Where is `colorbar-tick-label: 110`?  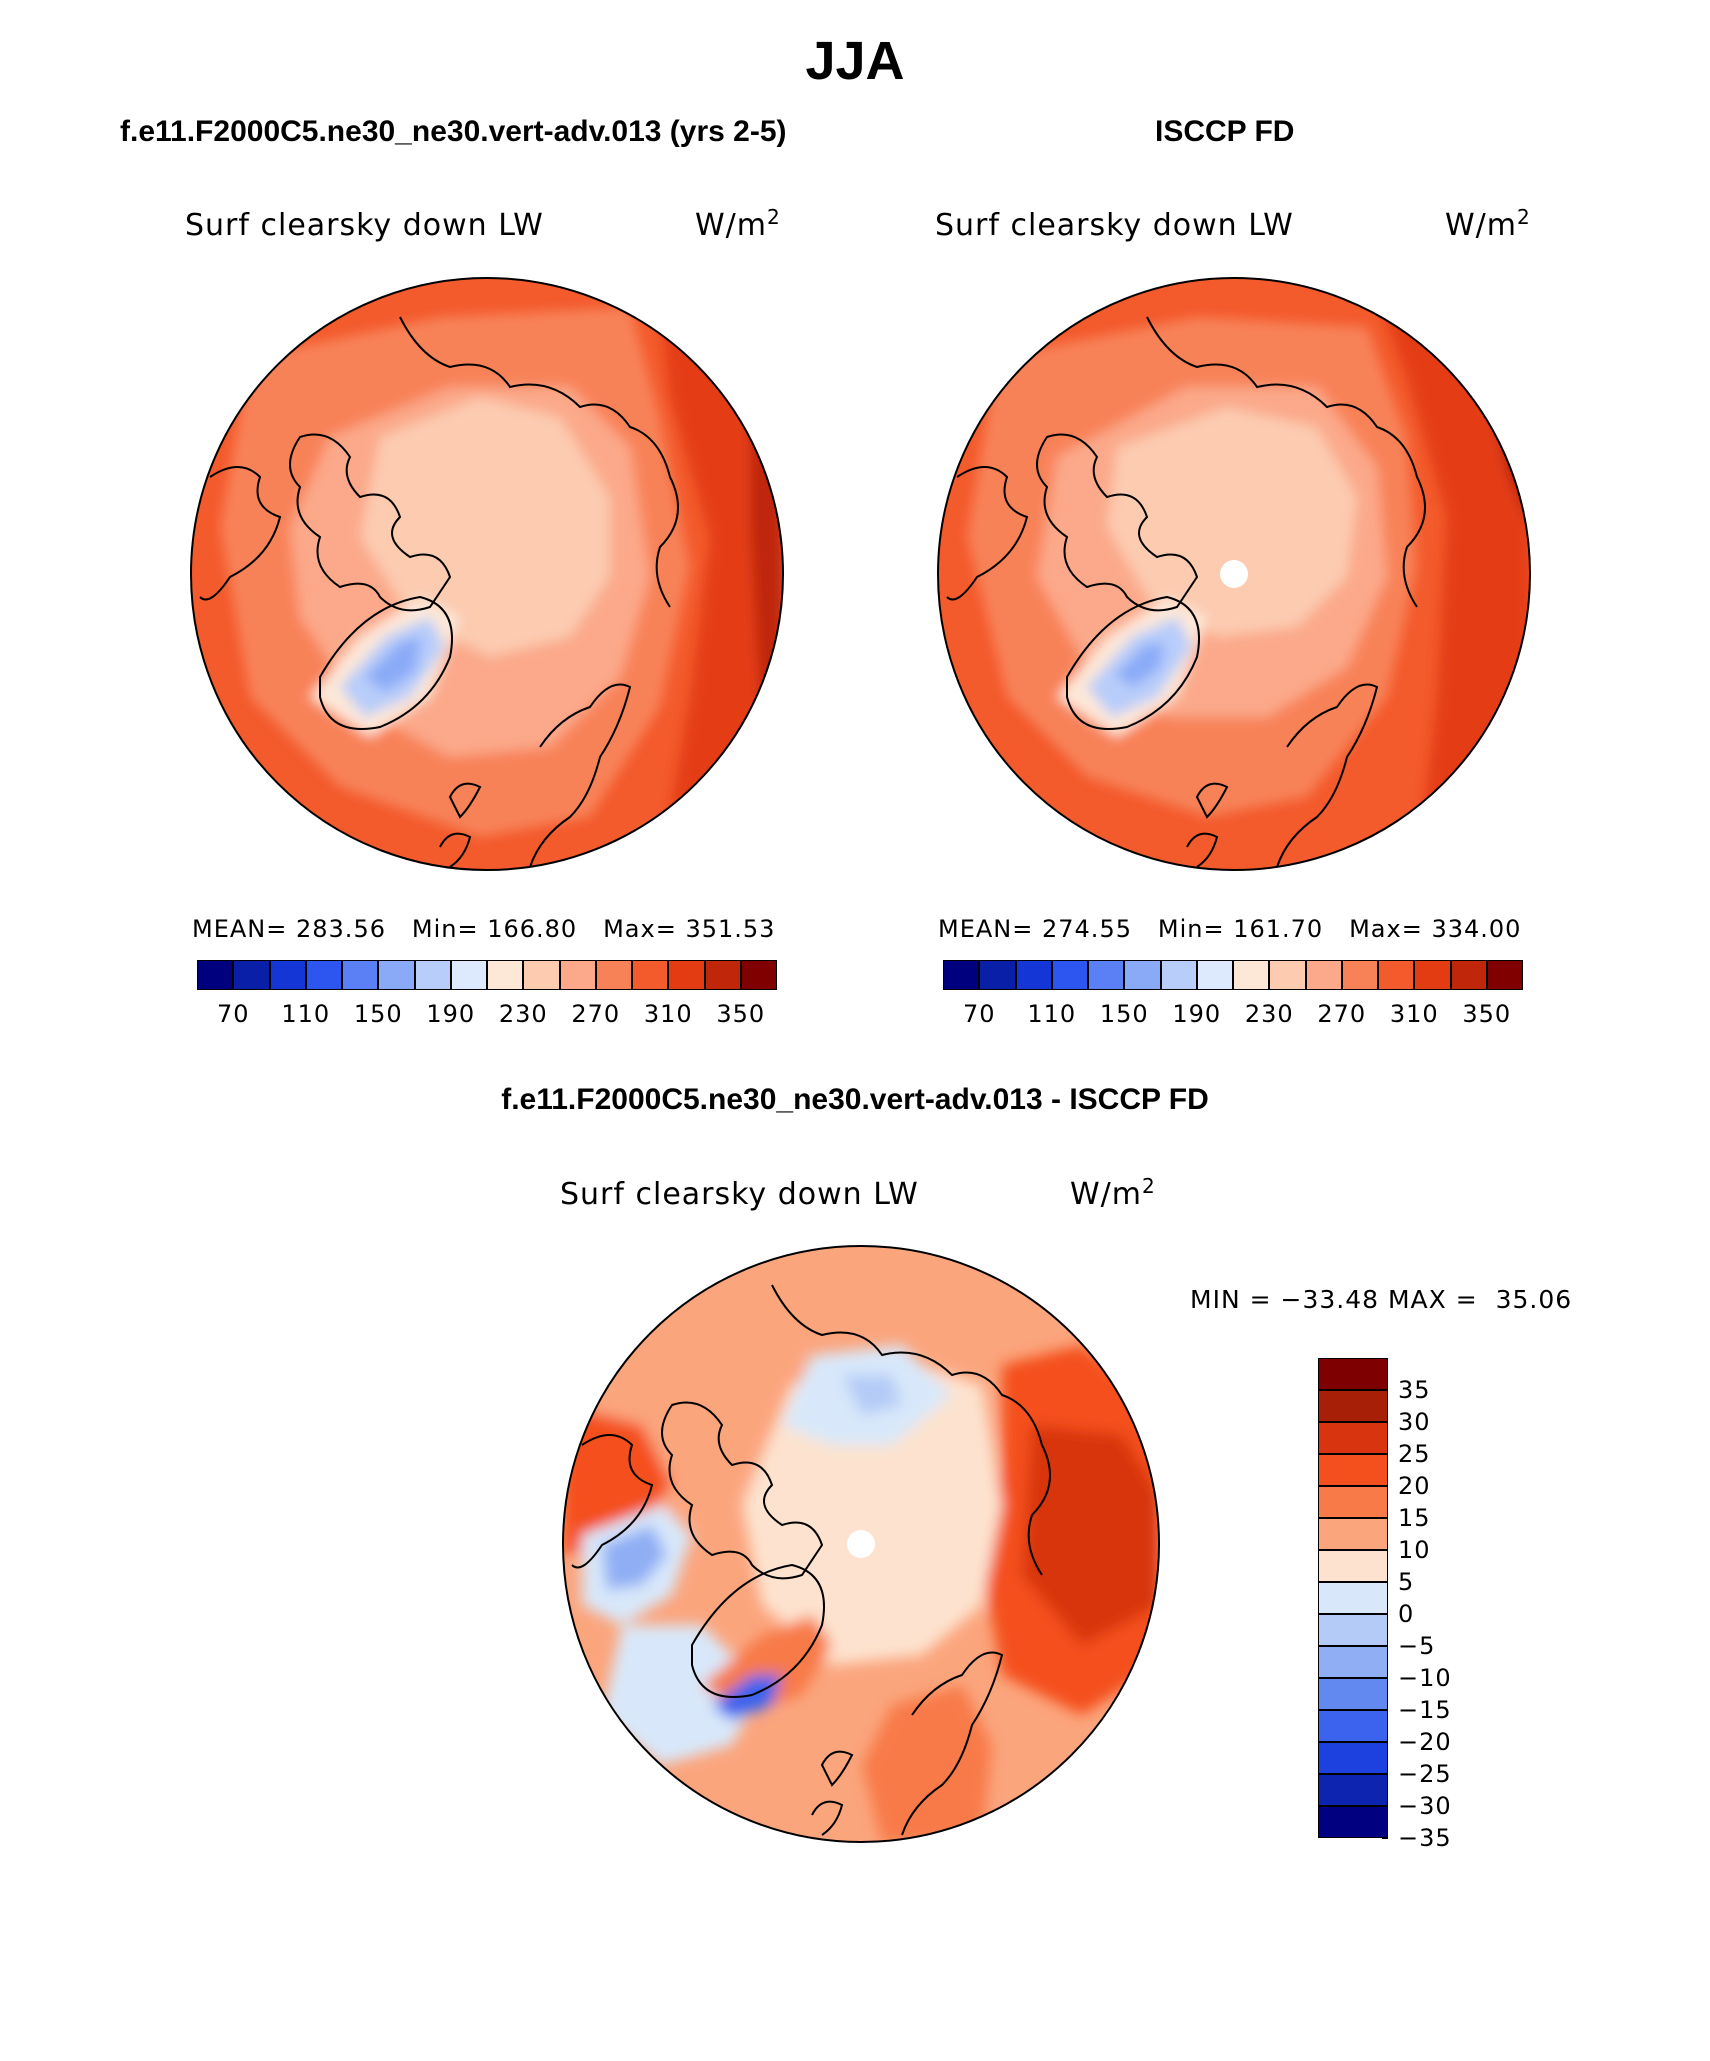 colorbar-tick-label: 110 is located at coordinates (306, 1014).